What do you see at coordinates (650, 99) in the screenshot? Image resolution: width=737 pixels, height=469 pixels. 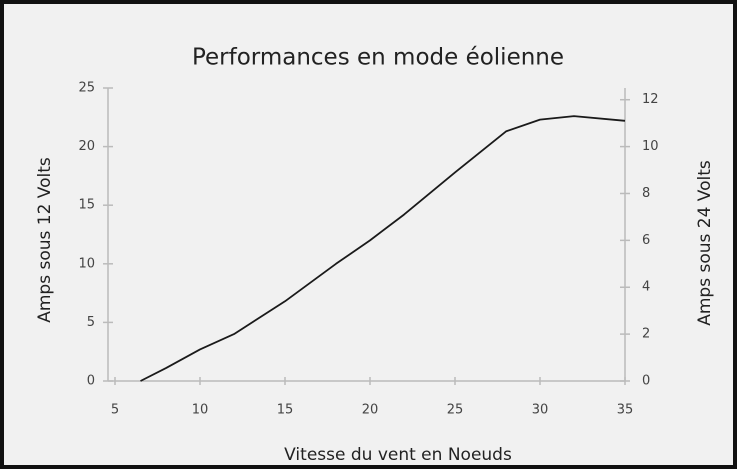 I see `y2-tick-label: 12` at bounding box center [650, 99].